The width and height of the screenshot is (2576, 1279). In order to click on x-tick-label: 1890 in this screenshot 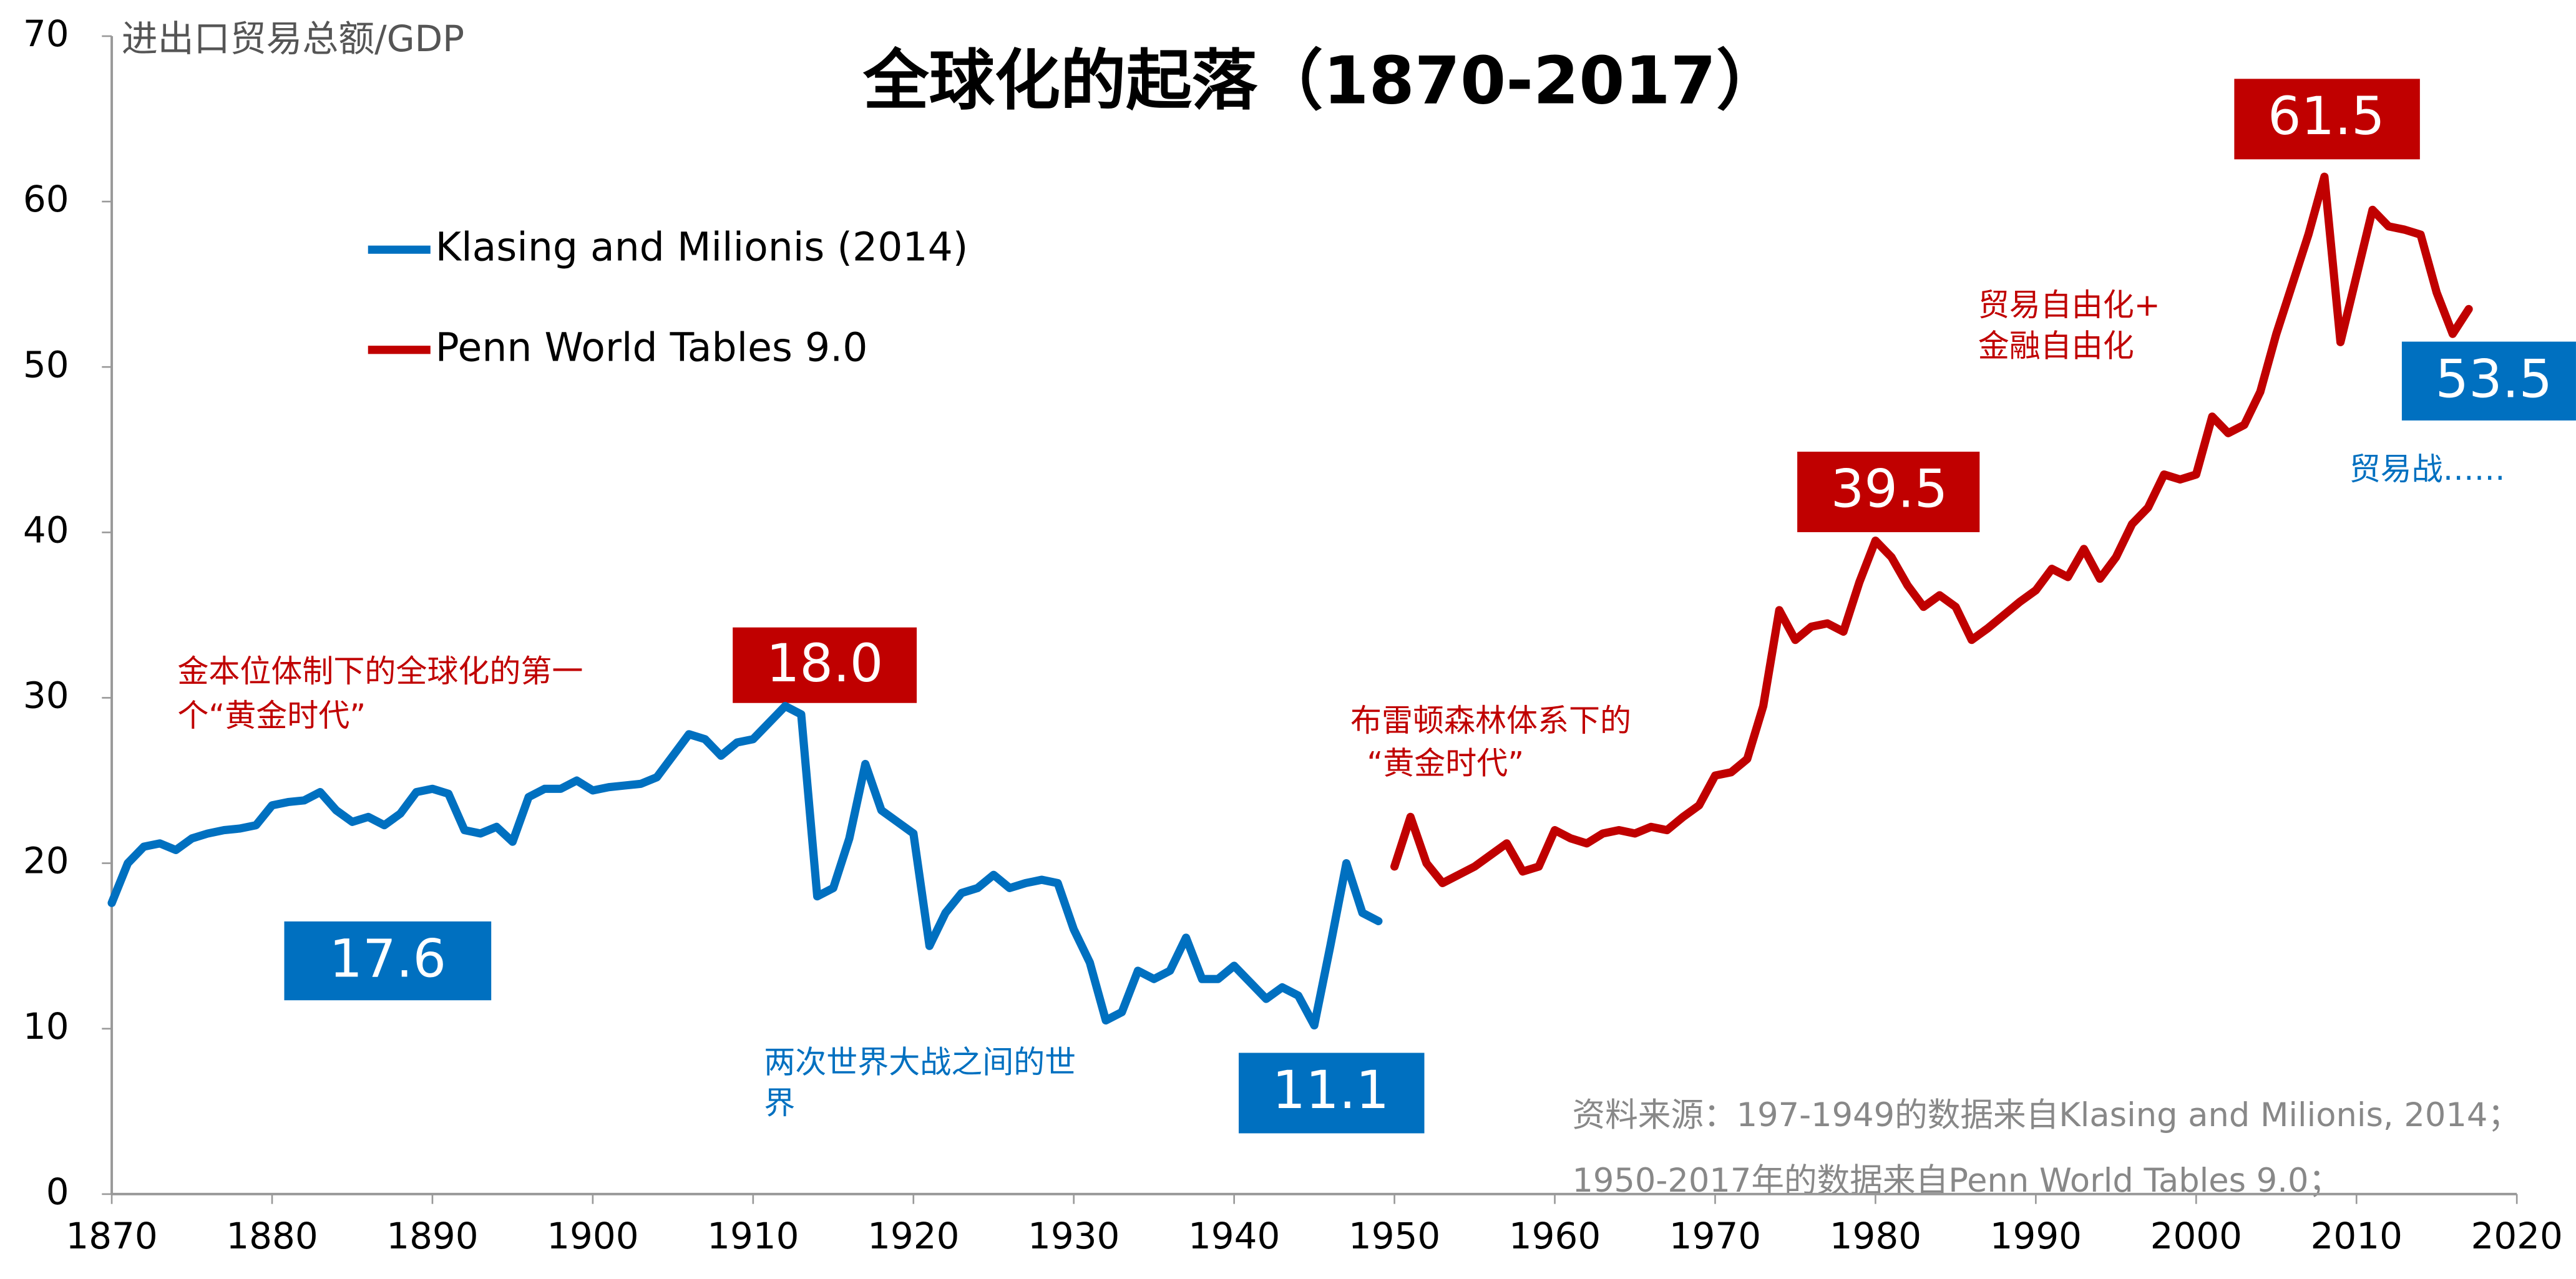, I will do `click(432, 1236)`.